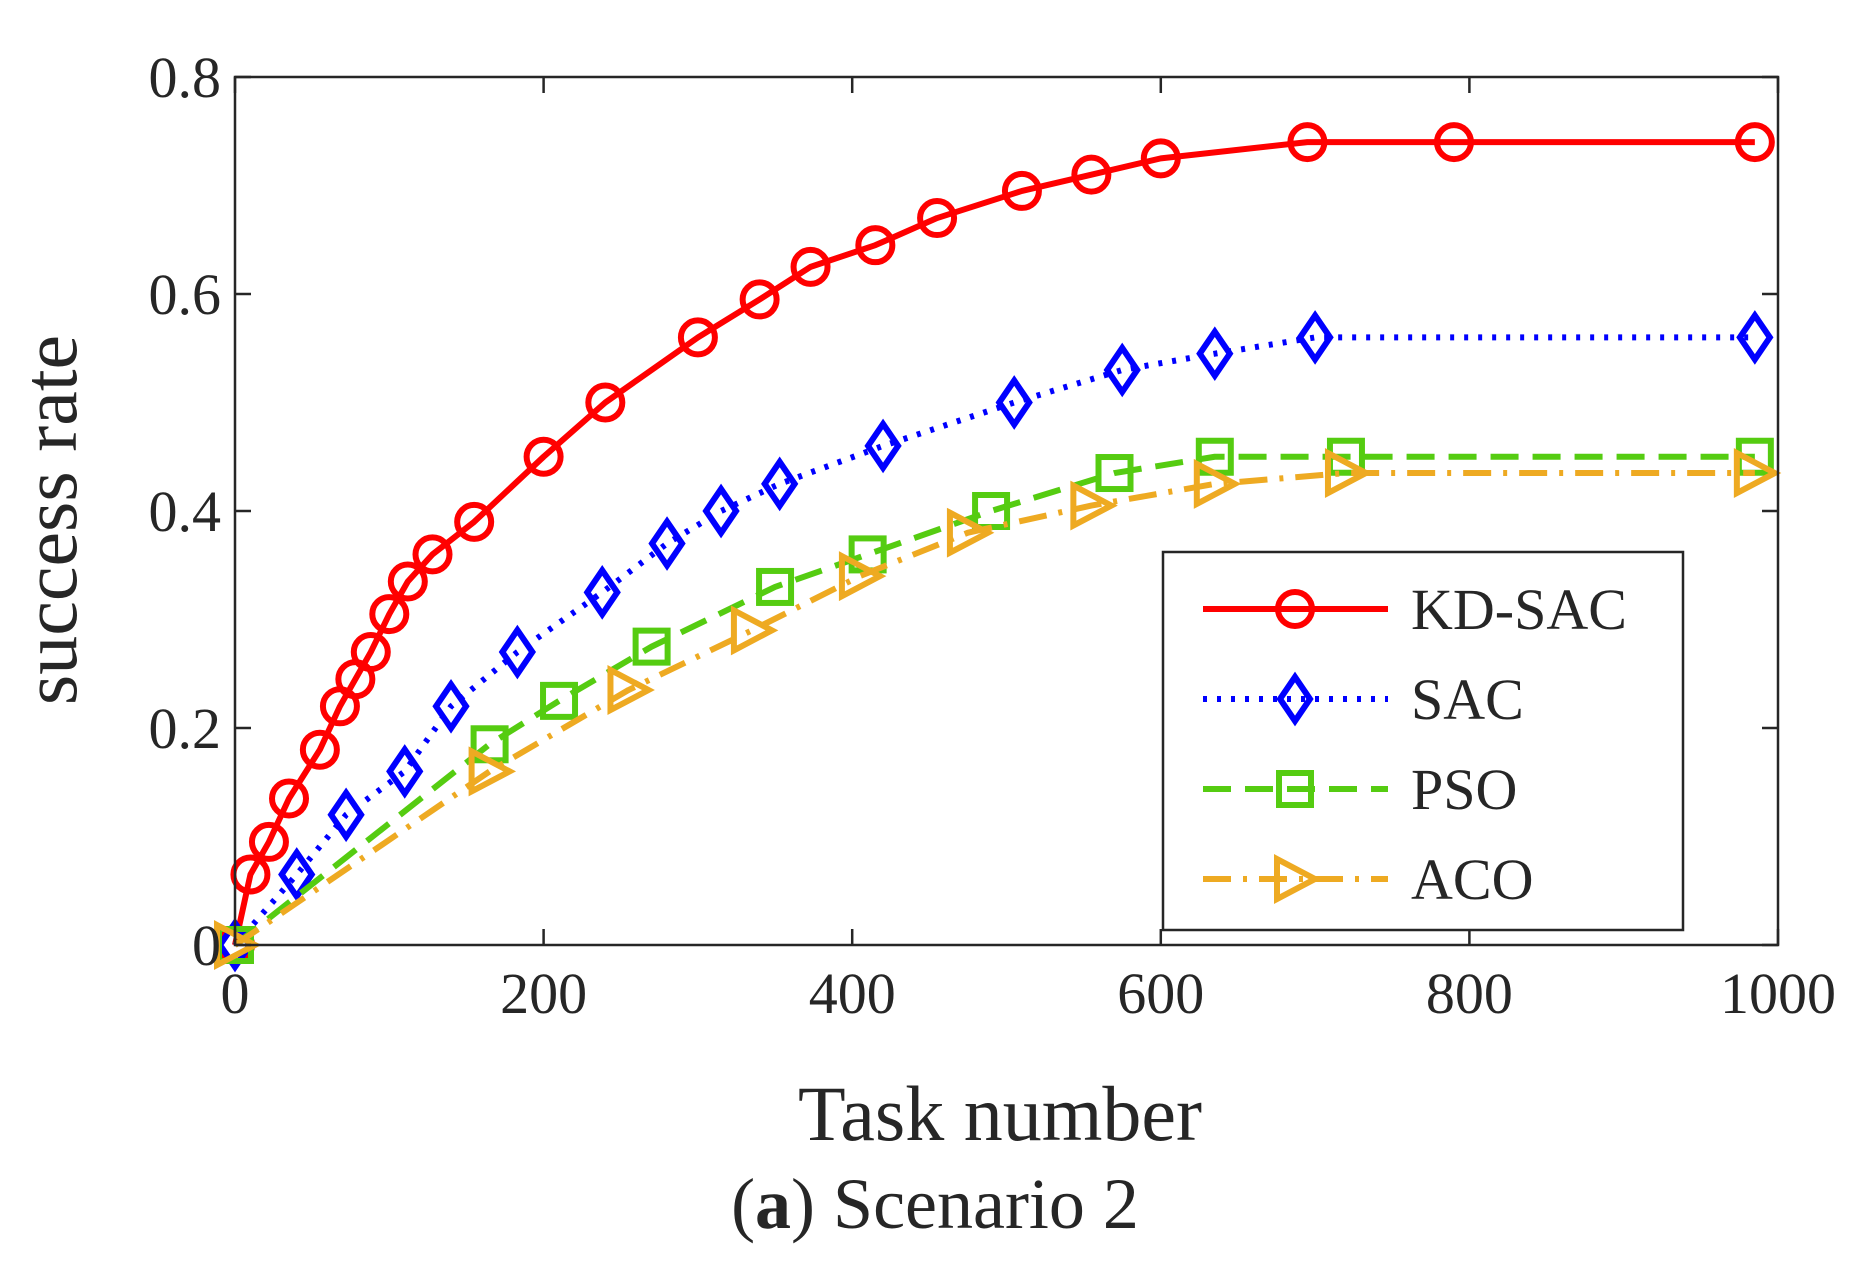  Describe the element at coordinates (1160, 993) in the screenshot. I see `x-tick-label: 600` at that location.